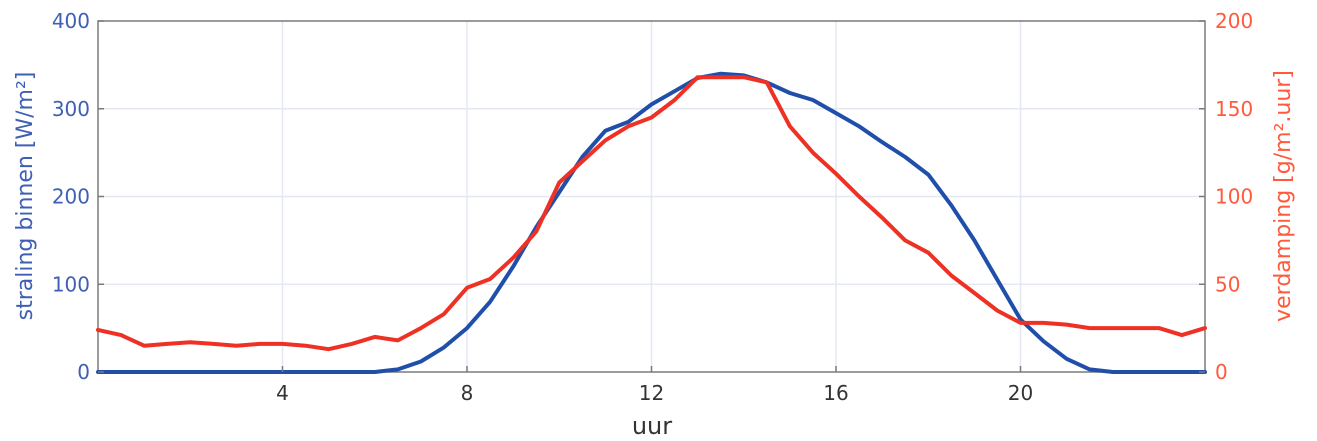 This screenshot has width=1317, height=441. Describe the element at coordinates (1234, 197) in the screenshot. I see `y-right-tick-label-100: 100` at that location.